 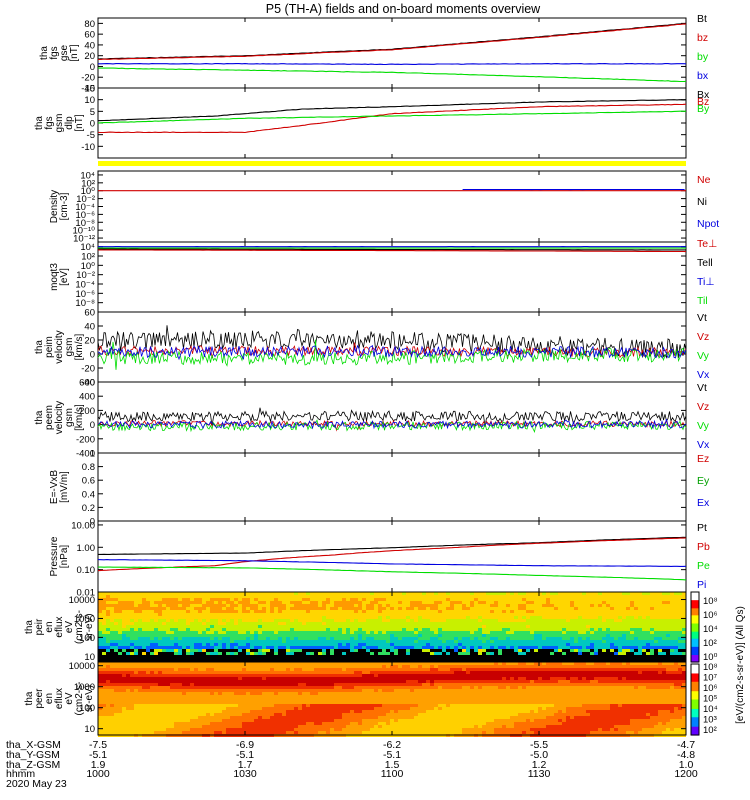 What do you see at coordinates (89, 89) in the screenshot?
I see `y-tick-label: 15` at bounding box center [89, 89].